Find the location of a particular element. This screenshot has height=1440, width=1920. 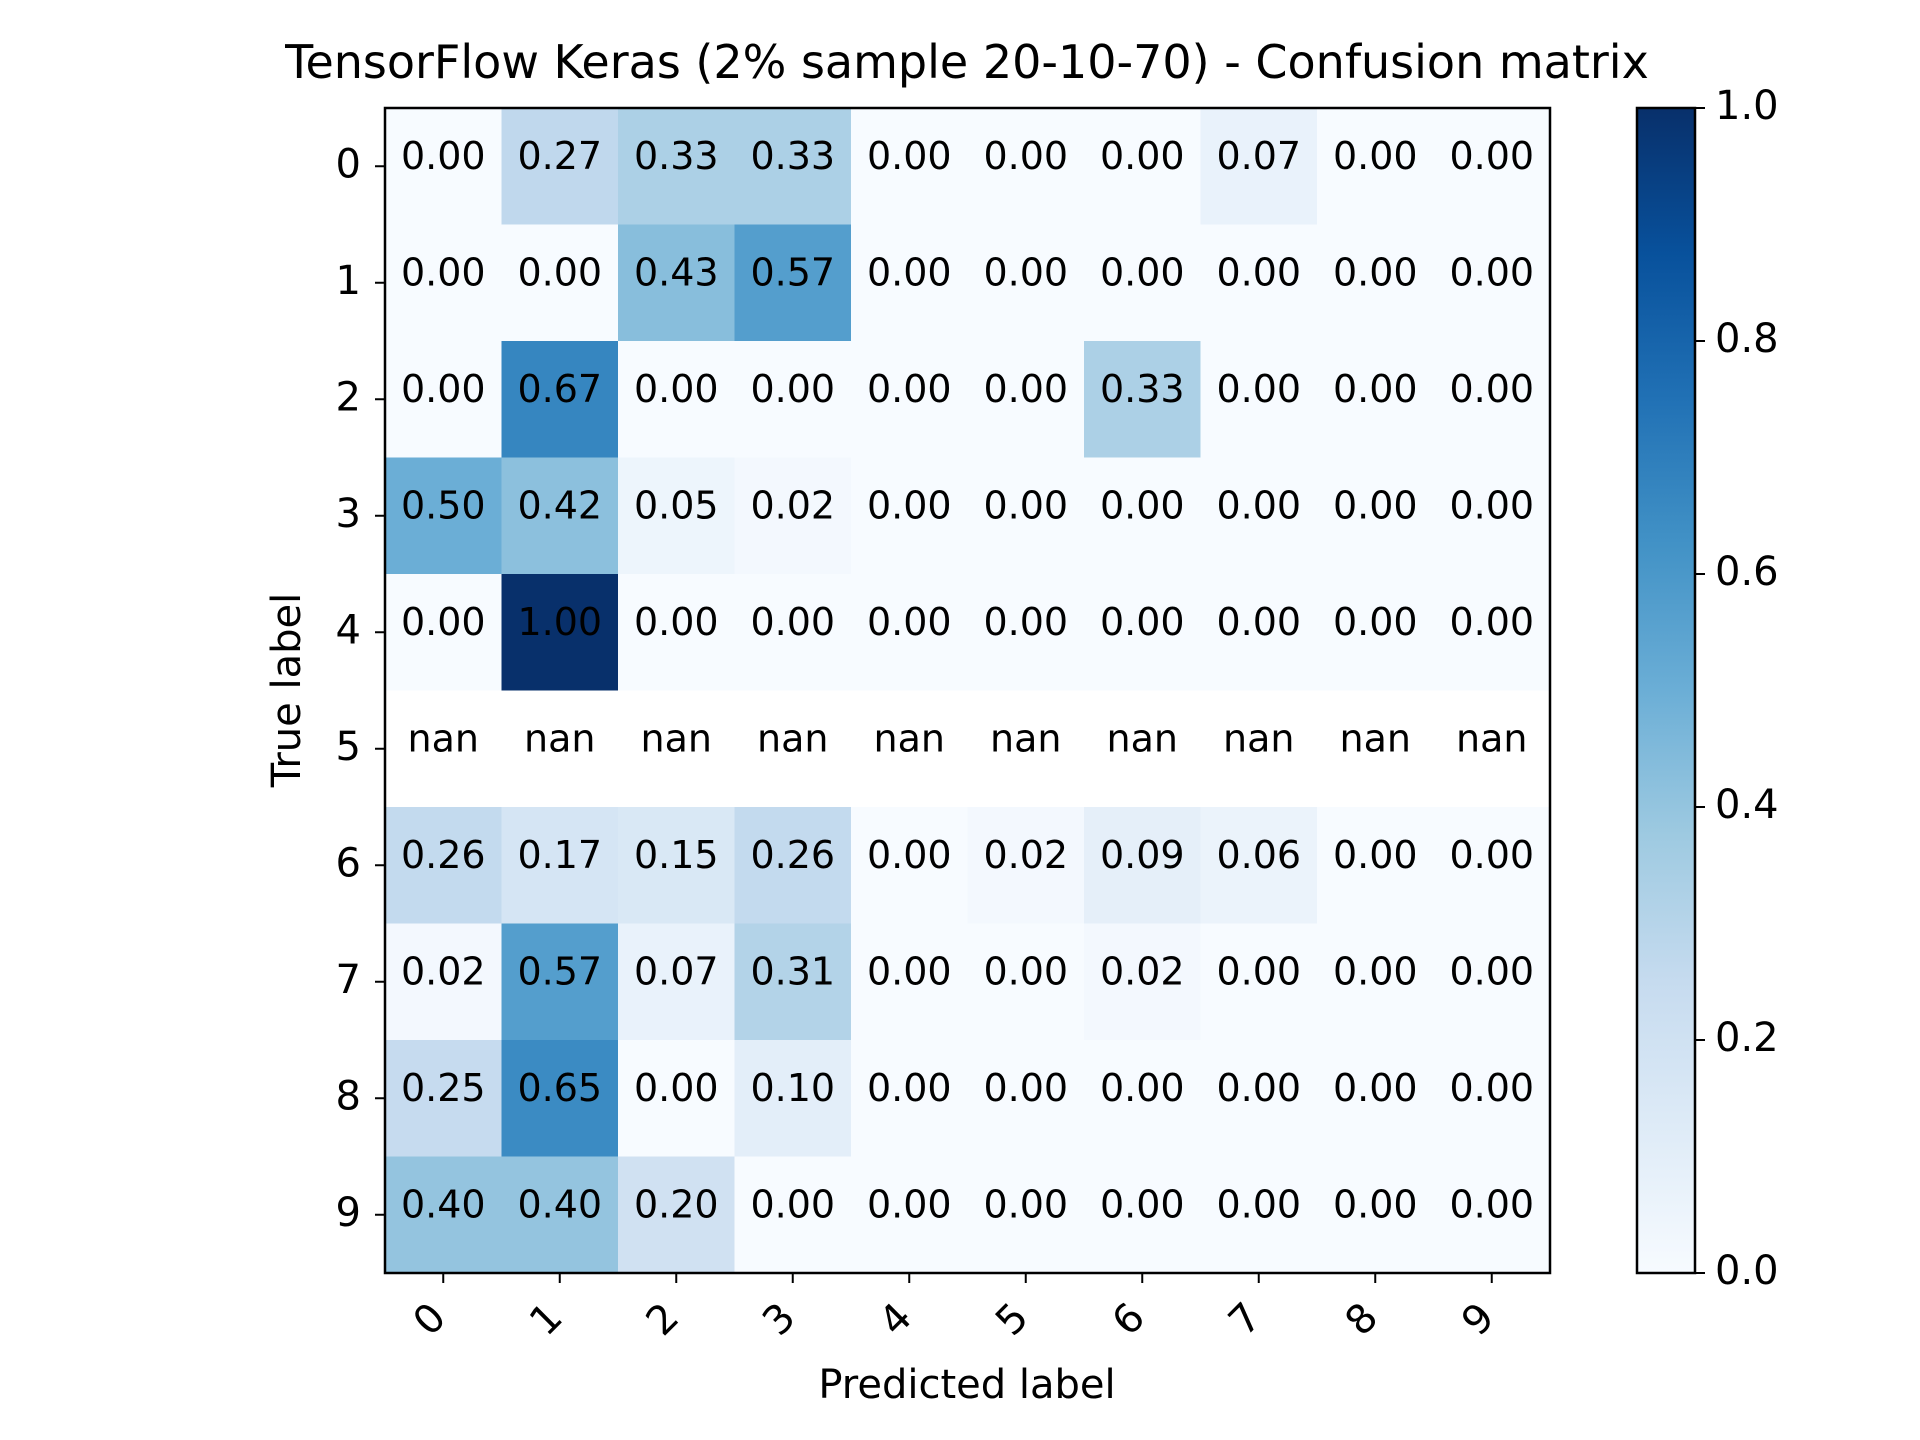

cell-value-label: 0.57 is located at coordinates (792, 272).